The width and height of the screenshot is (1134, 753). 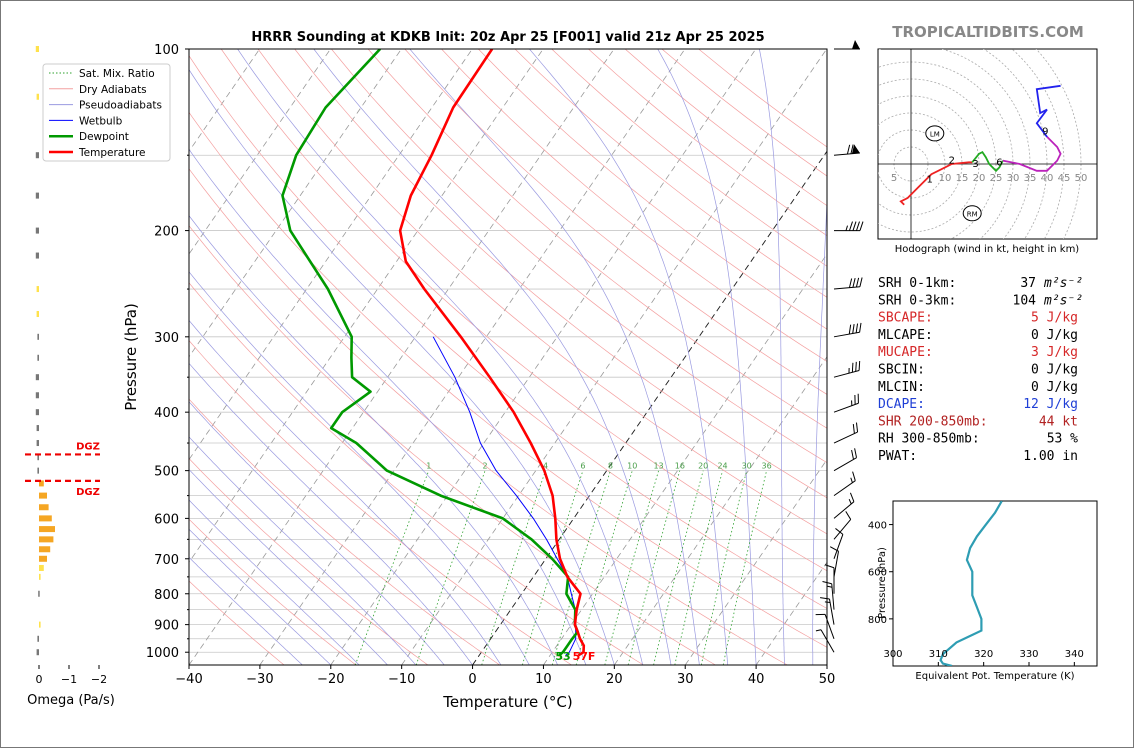 What do you see at coordinates (917, 300) in the screenshot?
I see `parameter-label: SRH 0-3km:` at bounding box center [917, 300].